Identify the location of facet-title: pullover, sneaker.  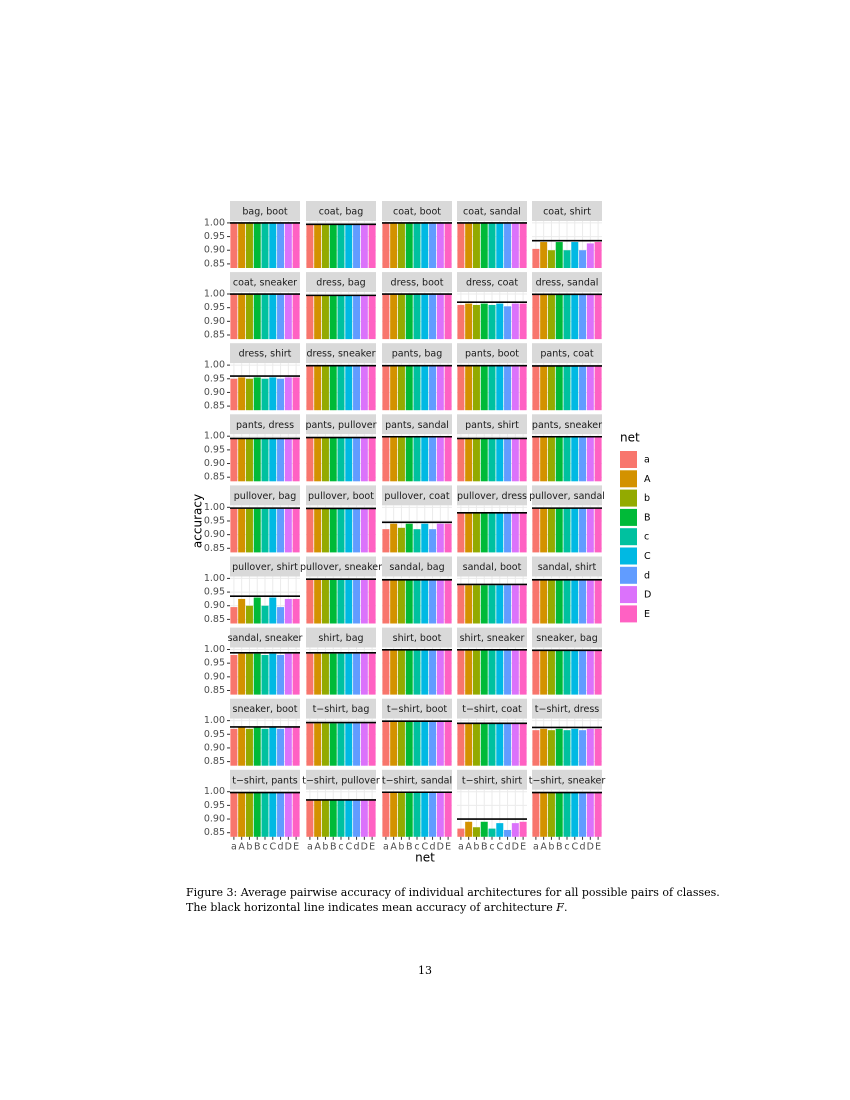
(341, 567).